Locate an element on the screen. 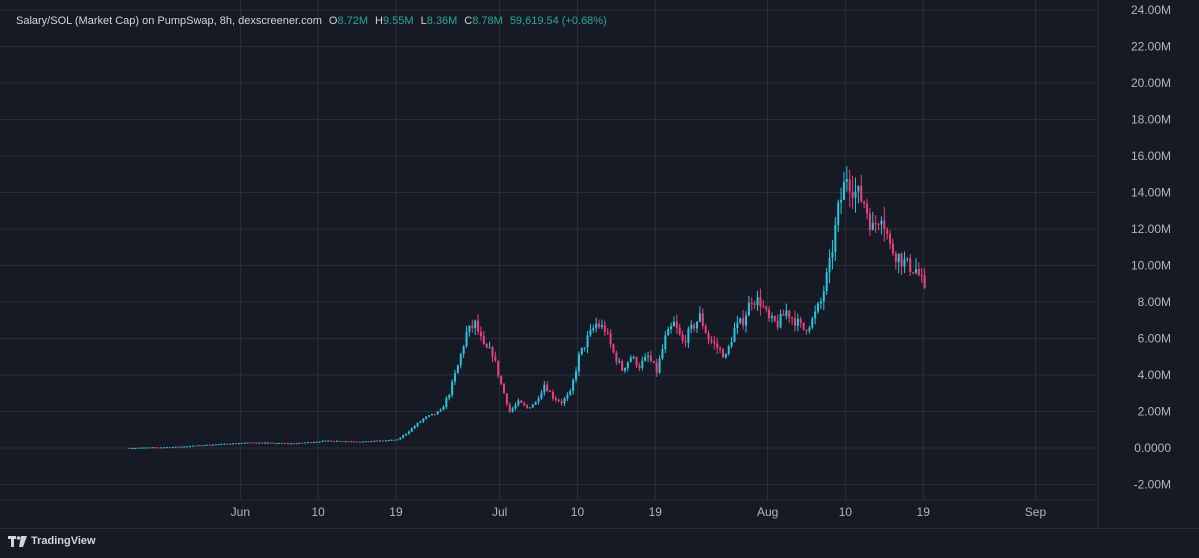 The image size is (1199, 558). price-tick-label: 2.00M is located at coordinates (1154, 412).